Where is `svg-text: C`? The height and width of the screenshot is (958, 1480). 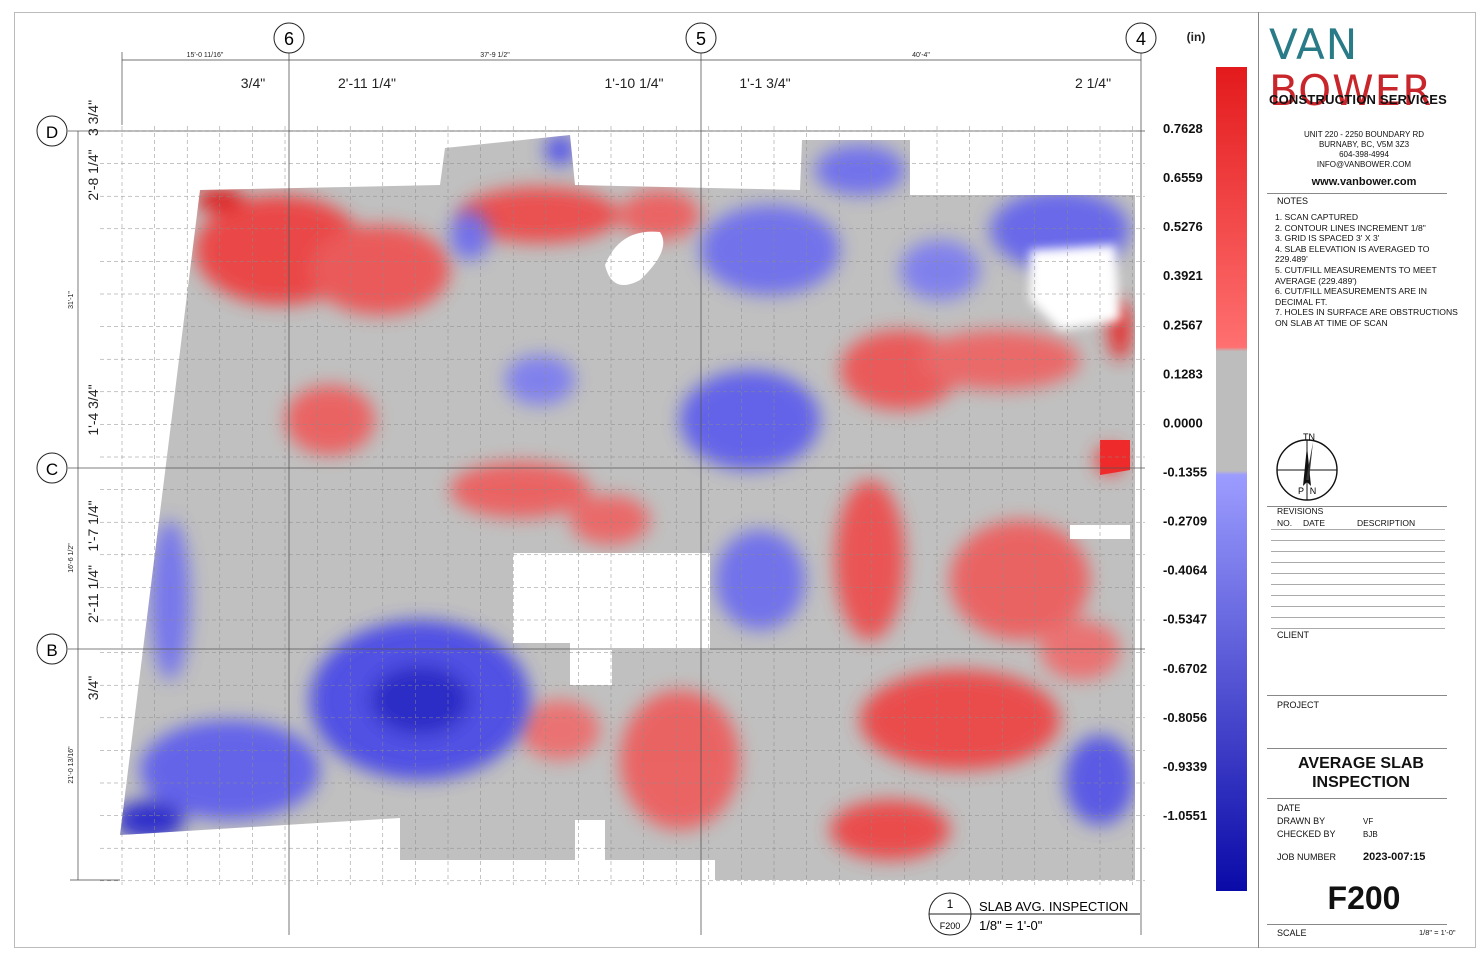
svg-text: C is located at coordinates (52, 469).